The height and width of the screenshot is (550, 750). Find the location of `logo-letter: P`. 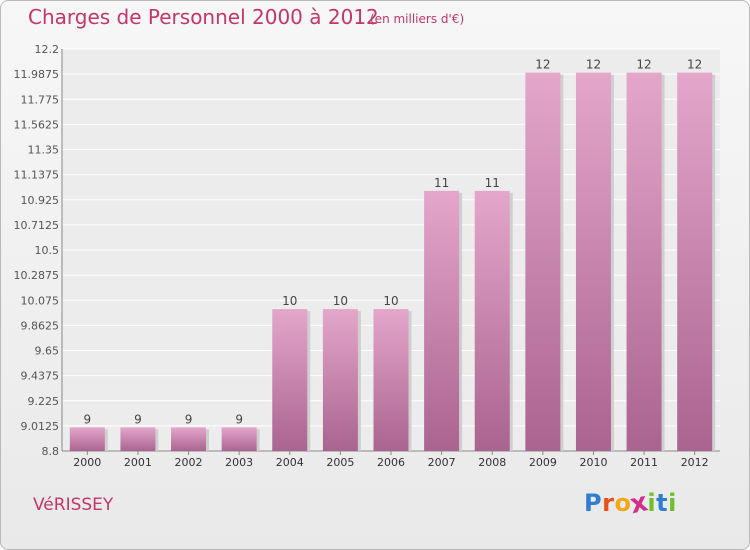

logo-letter: P is located at coordinates (593, 503).